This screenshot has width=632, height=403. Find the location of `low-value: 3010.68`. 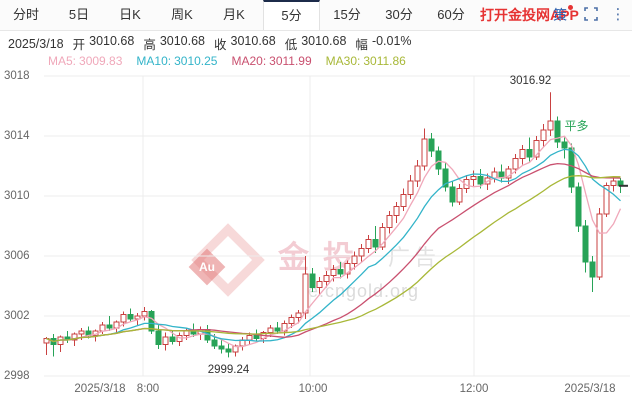

low-value: 3010.68 is located at coordinates (324, 41).